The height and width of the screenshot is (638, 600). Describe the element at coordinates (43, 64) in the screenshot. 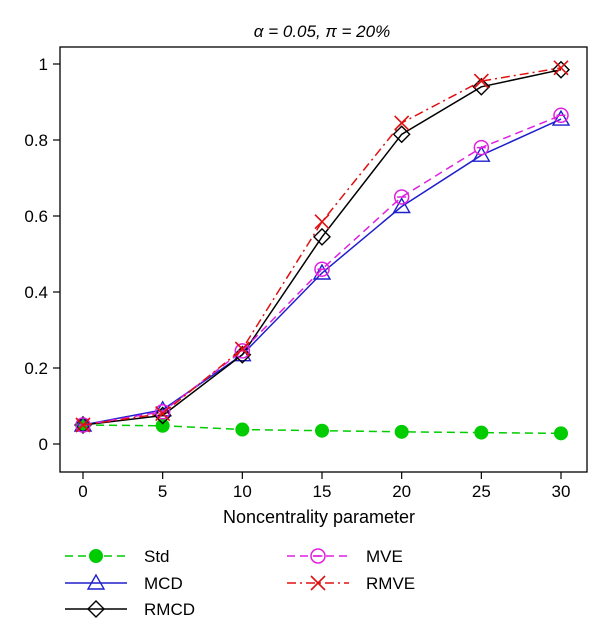

I see `y-tick-label: 1` at that location.